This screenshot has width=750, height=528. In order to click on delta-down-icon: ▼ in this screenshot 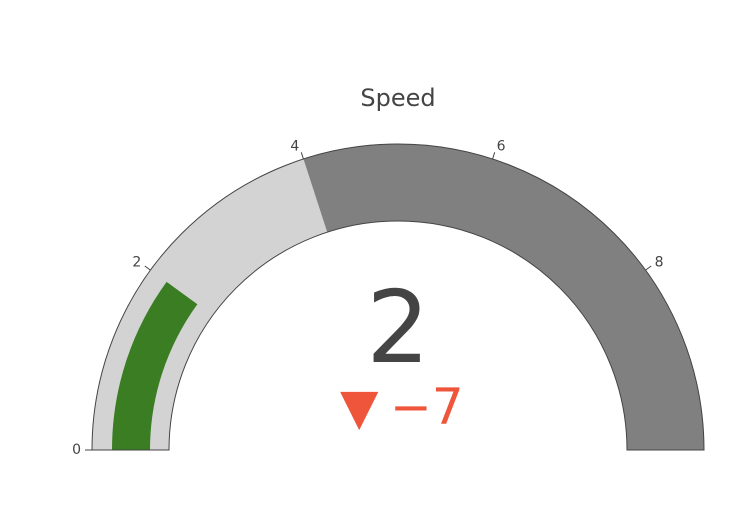, I will do `click(359, 407)`.